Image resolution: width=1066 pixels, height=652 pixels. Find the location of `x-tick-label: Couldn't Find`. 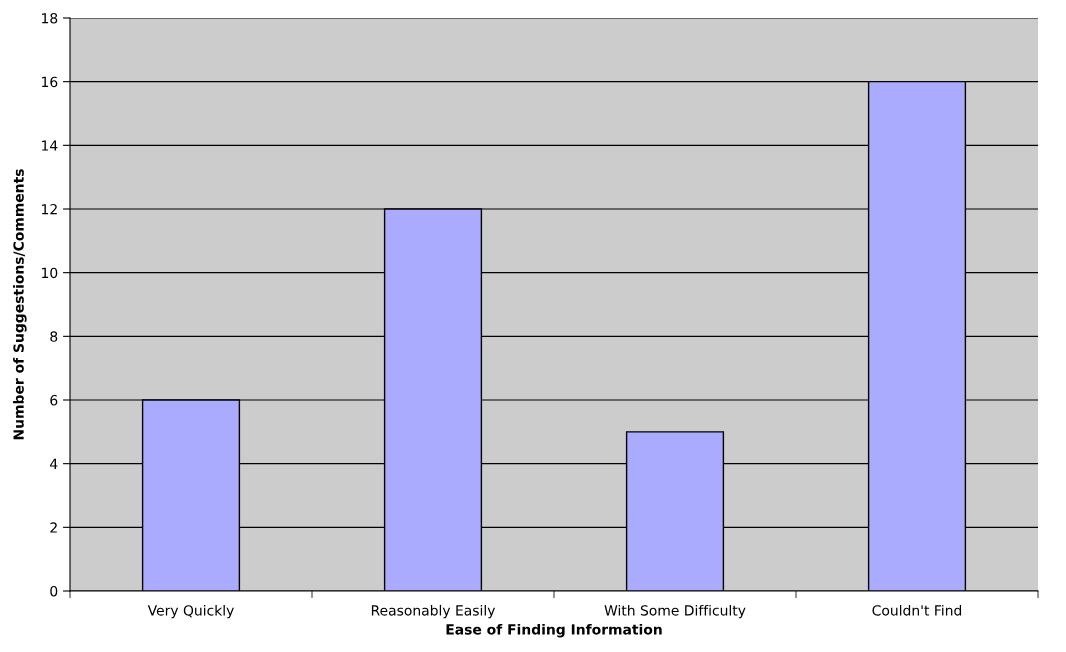

x-tick-label: Couldn't Find is located at coordinates (917, 610).